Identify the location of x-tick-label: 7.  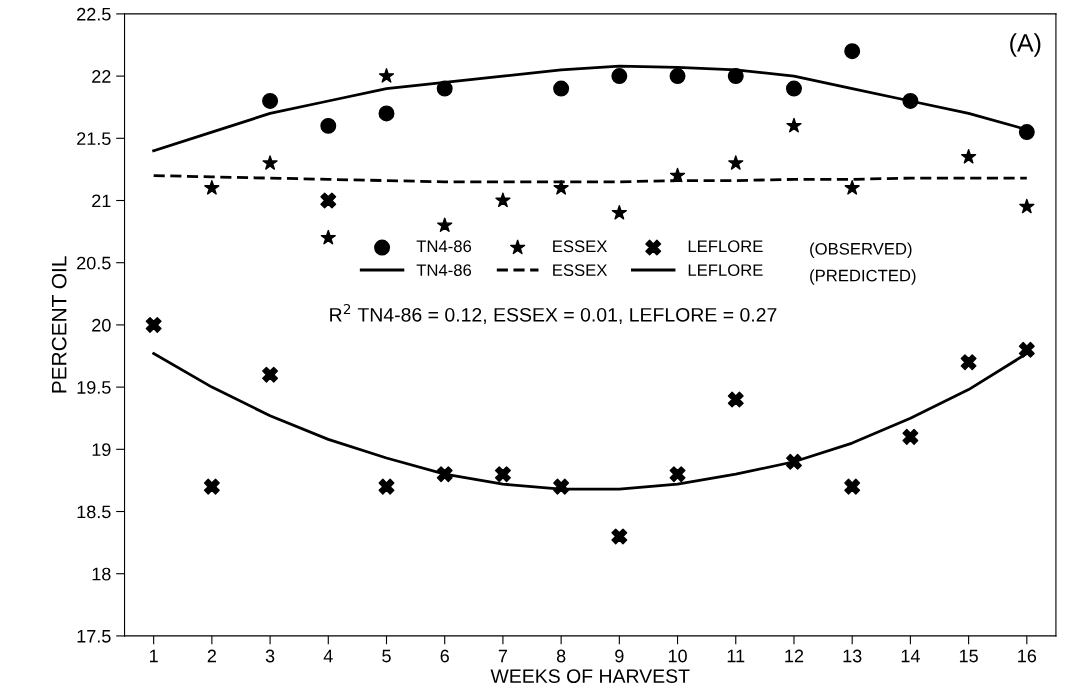
(503, 656).